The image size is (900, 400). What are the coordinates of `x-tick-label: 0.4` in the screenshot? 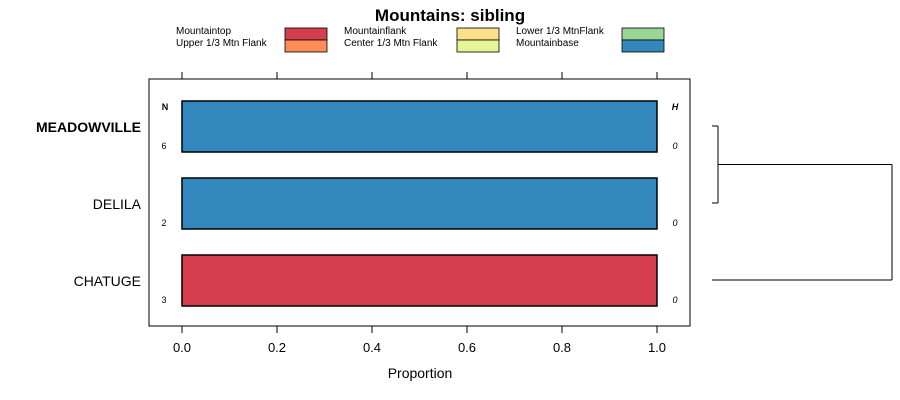 It's located at (372, 347).